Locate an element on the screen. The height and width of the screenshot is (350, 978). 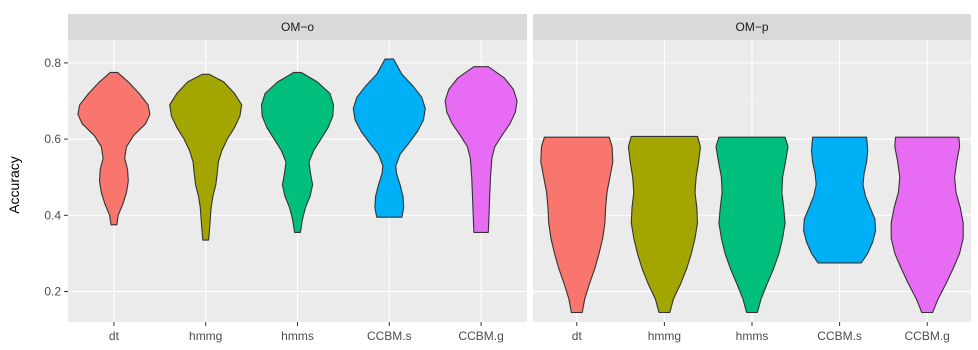
violin-hmms-om-o is located at coordinates (297, 152).